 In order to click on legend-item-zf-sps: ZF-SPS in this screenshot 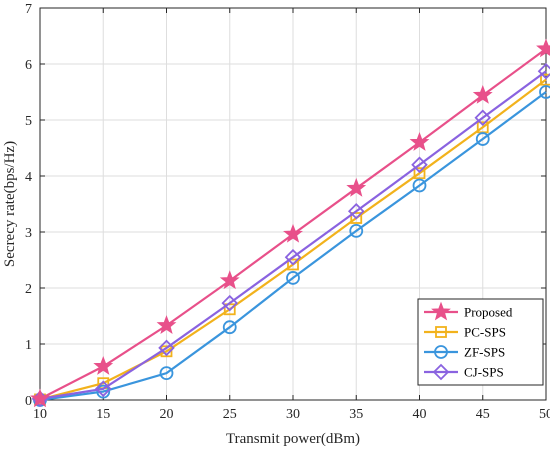, I will do `click(464, 352)`.